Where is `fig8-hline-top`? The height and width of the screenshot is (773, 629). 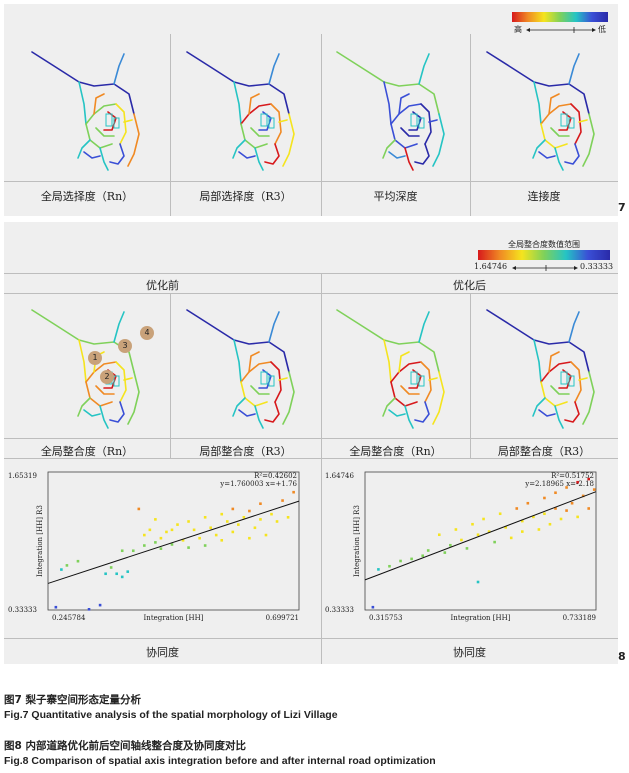
fig8-hline-top is located at coordinates (311, 273).